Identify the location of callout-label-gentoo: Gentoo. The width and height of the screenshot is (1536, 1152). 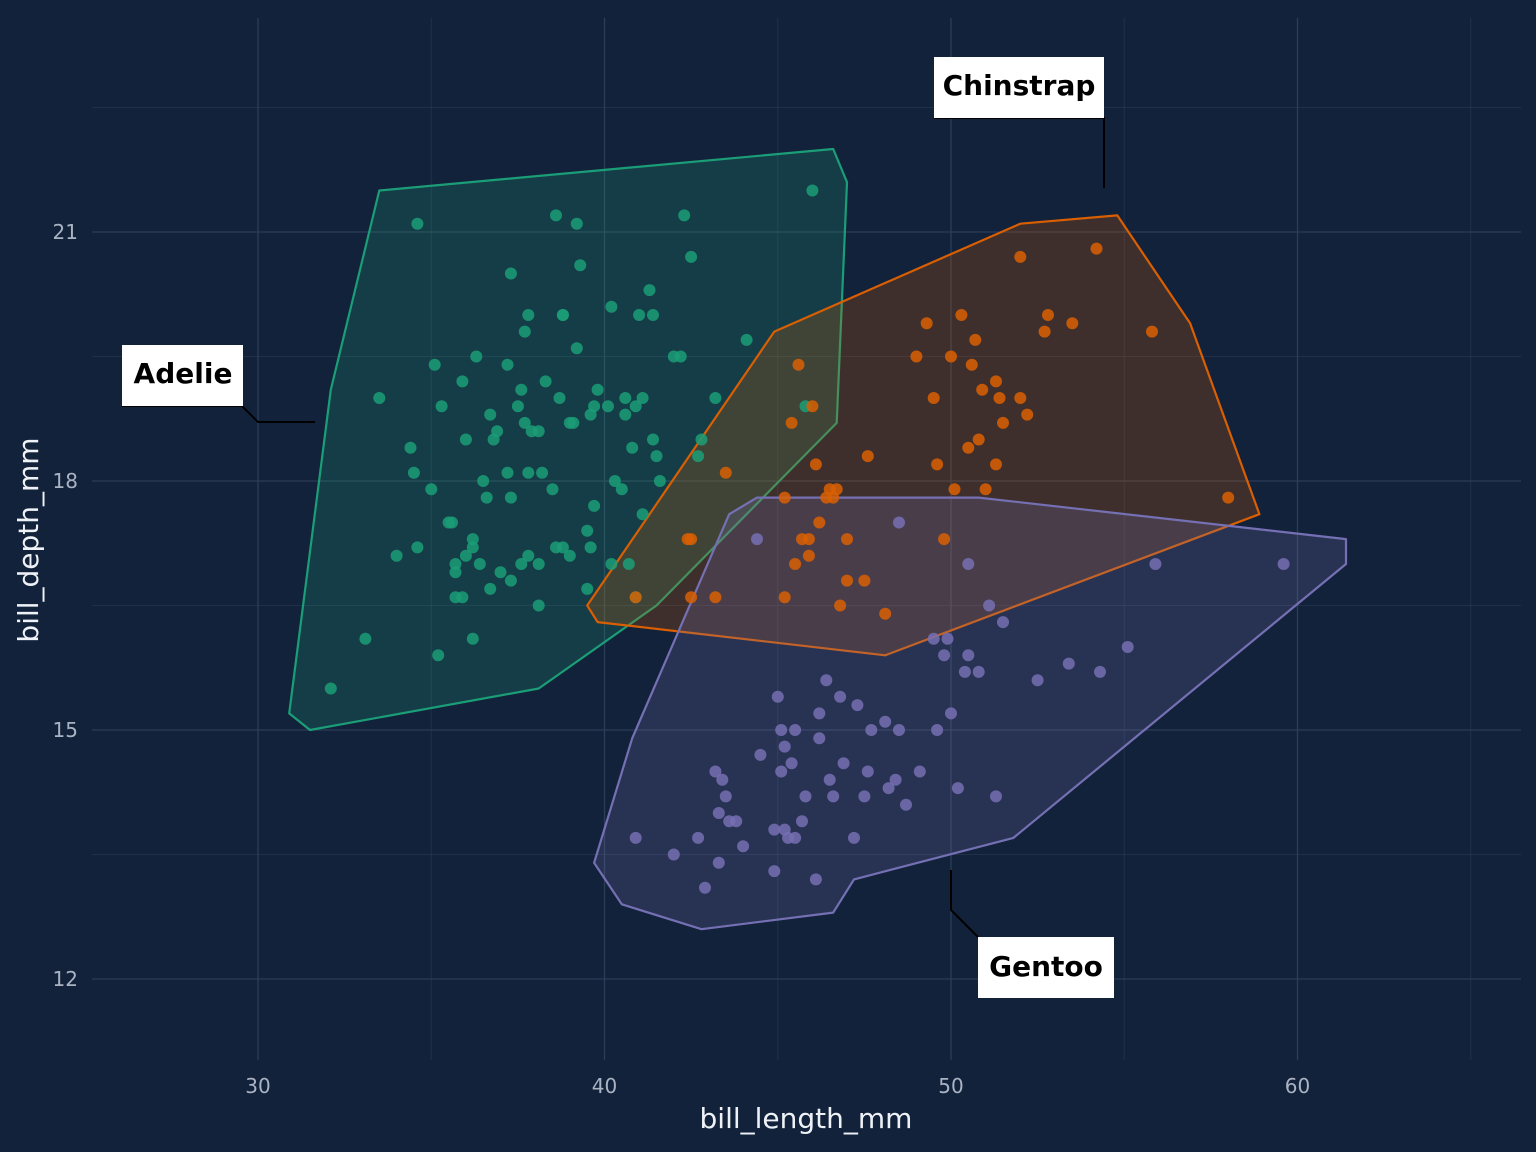
(1046, 966).